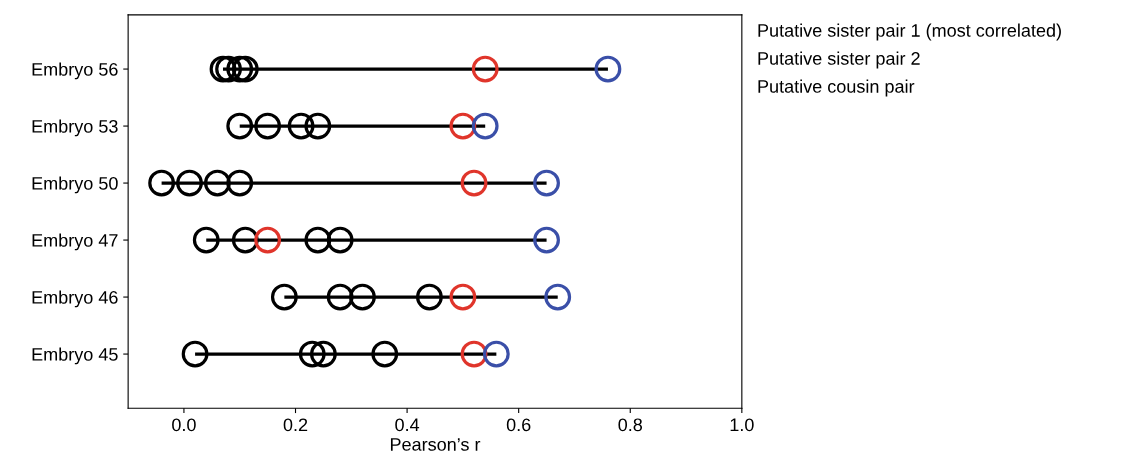 The image size is (1124, 466). Describe the element at coordinates (435, 444) in the screenshot. I see `x-axis-title: Pearson’s r` at that location.